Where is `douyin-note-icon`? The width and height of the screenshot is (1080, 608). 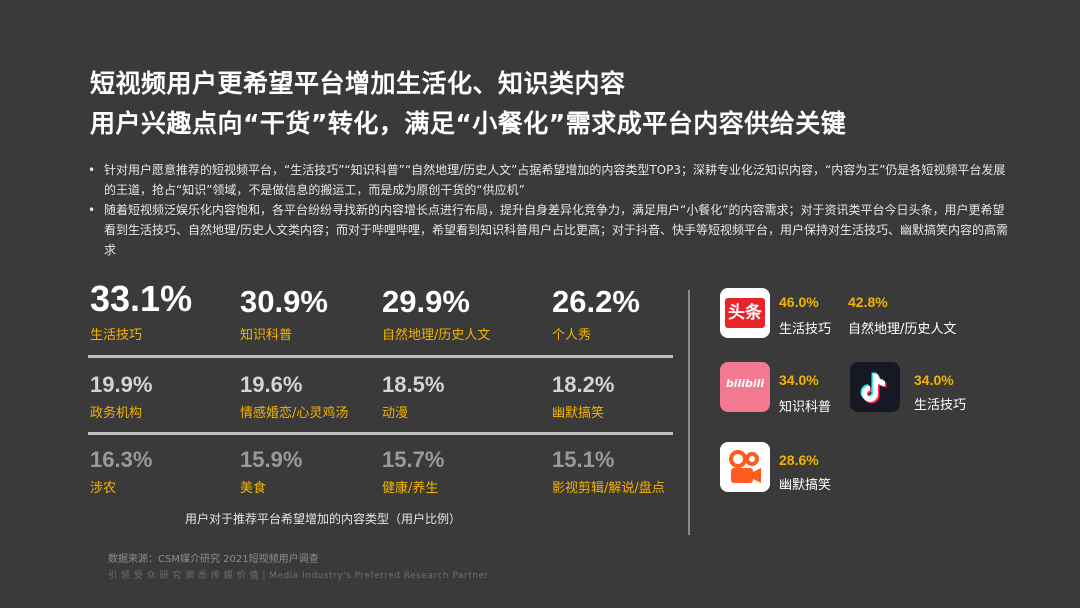 douyin-note-icon is located at coordinates (873, 388).